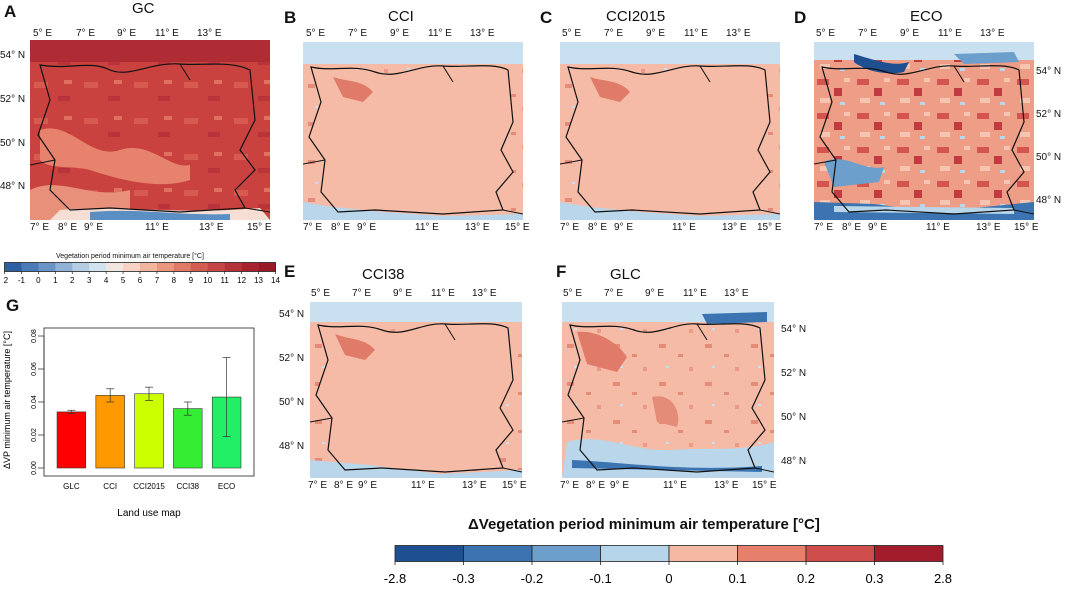 This screenshot has height=594, width=1065. I want to click on tick-f-lat-0: 54° N, so click(794, 329).